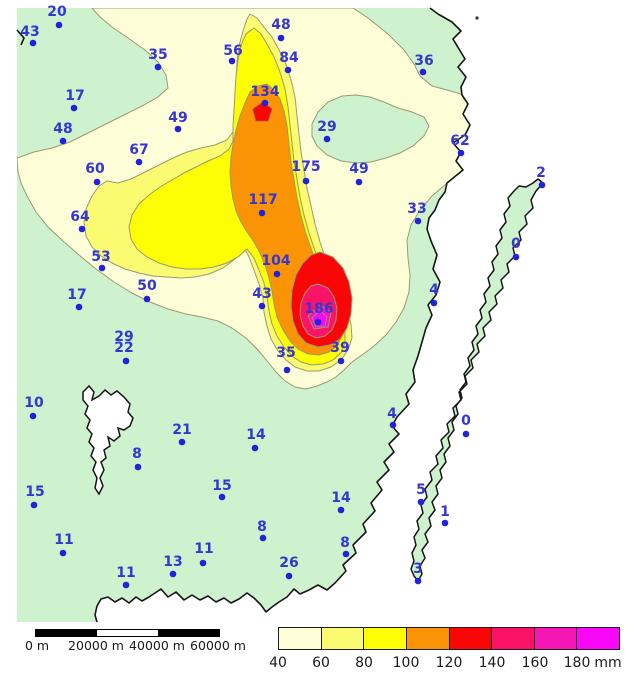 This screenshot has width=639, height=685. What do you see at coordinates (74, 96) in the screenshot?
I see `station-value-label: 17` at bounding box center [74, 96].